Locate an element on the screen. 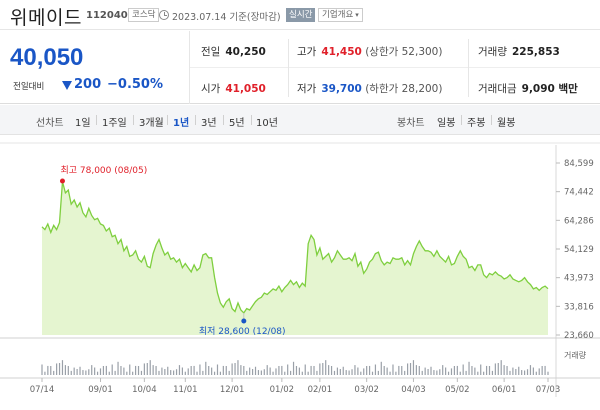  summary-col-divider is located at coordinates (468, 68).